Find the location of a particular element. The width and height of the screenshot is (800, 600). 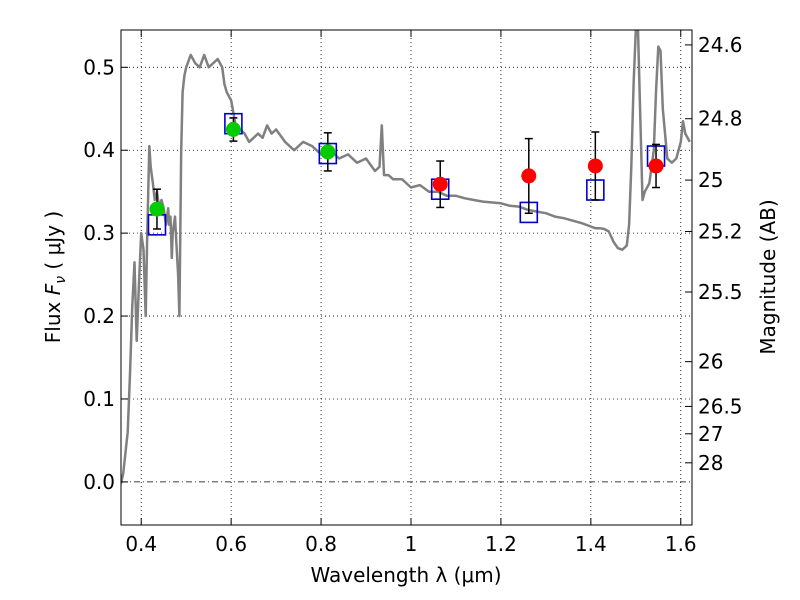

x-tick-label: 0.4 is located at coordinates (141, 544).